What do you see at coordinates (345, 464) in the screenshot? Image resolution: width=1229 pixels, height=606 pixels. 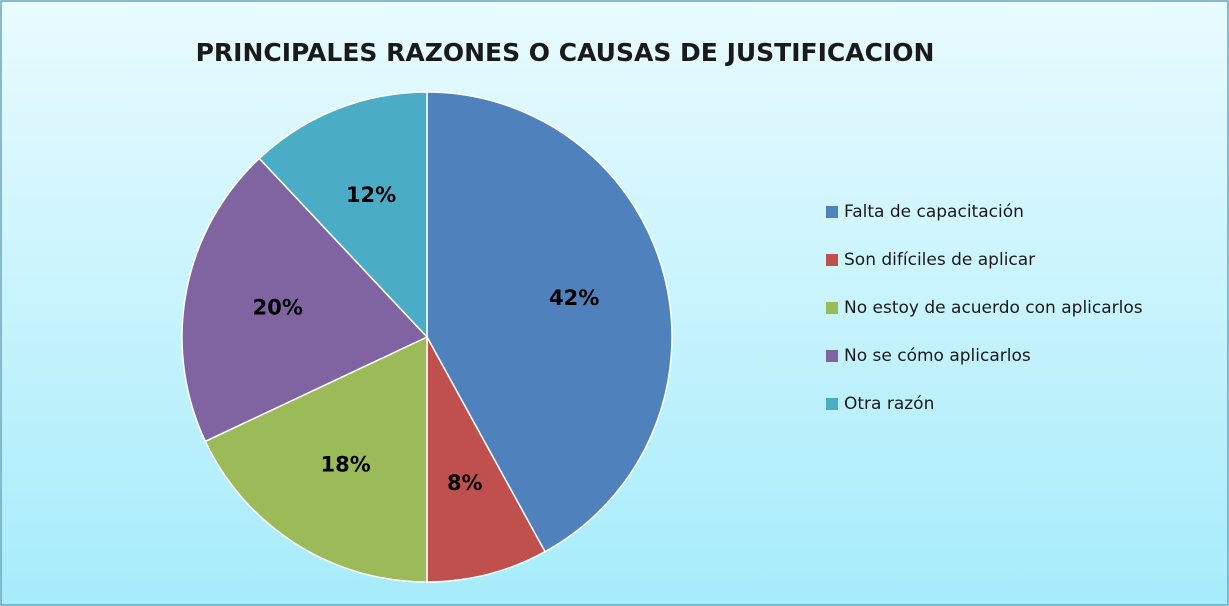 I see `data-label: 18%` at bounding box center [345, 464].